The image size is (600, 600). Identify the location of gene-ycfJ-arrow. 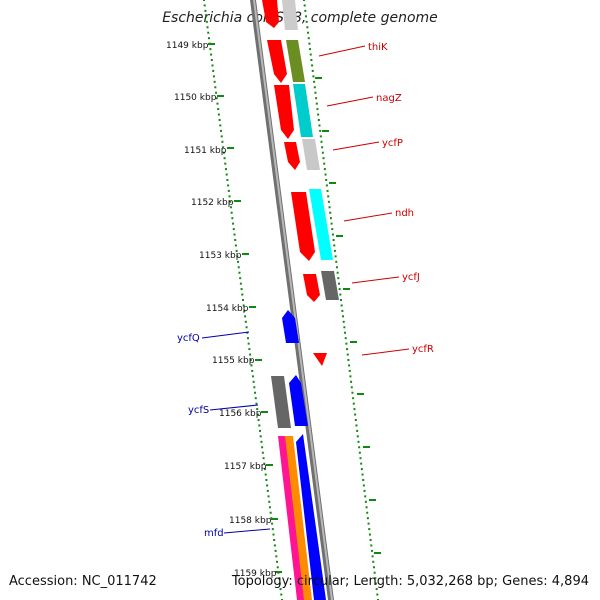
(311, 288).